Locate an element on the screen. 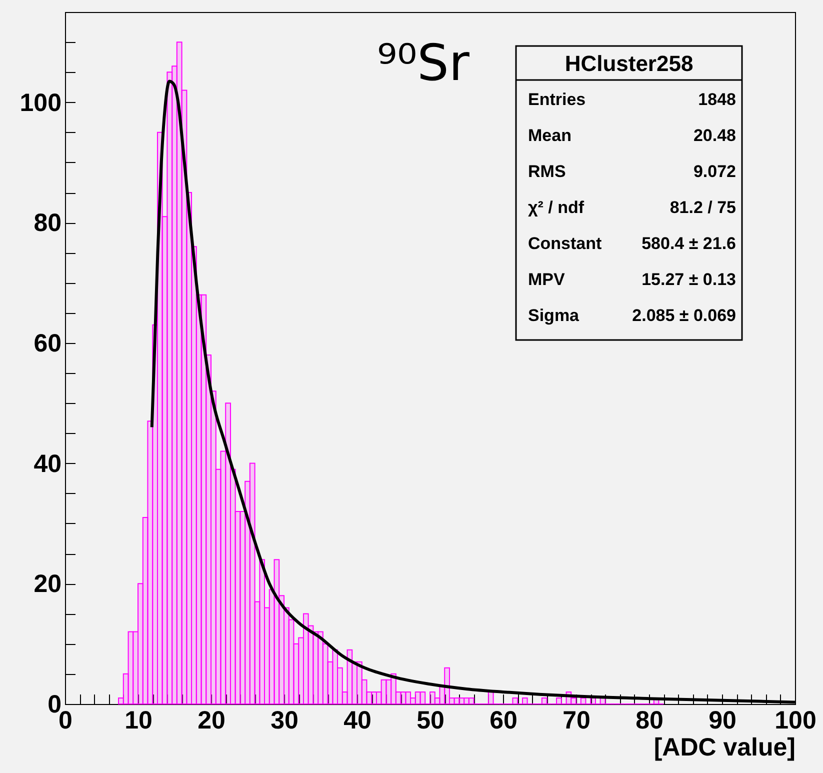 This screenshot has height=773, width=823. x-tick-label: 60 is located at coordinates (504, 720).